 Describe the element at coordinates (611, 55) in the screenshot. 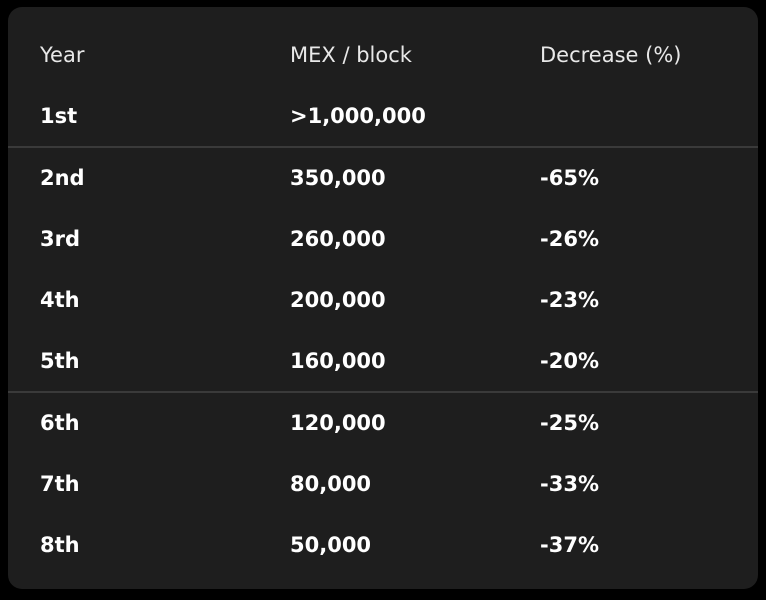

I see `header-decrease: Decrease (%)` at that location.